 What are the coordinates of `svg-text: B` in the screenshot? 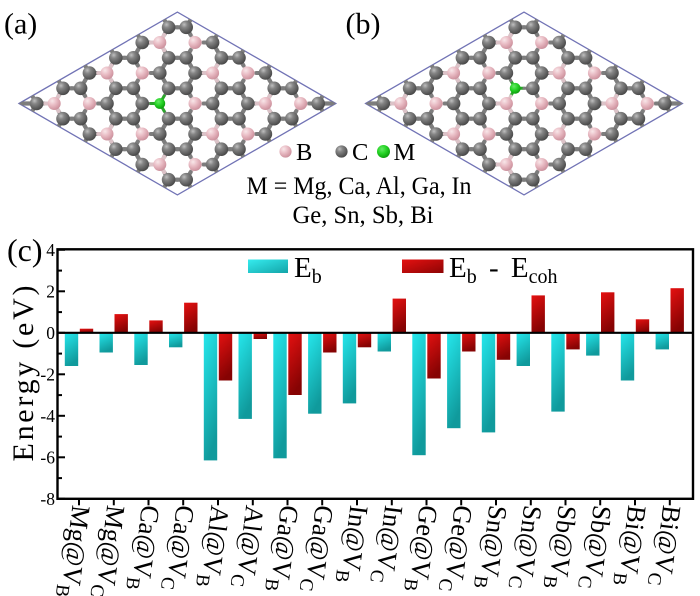 It's located at (304, 152).